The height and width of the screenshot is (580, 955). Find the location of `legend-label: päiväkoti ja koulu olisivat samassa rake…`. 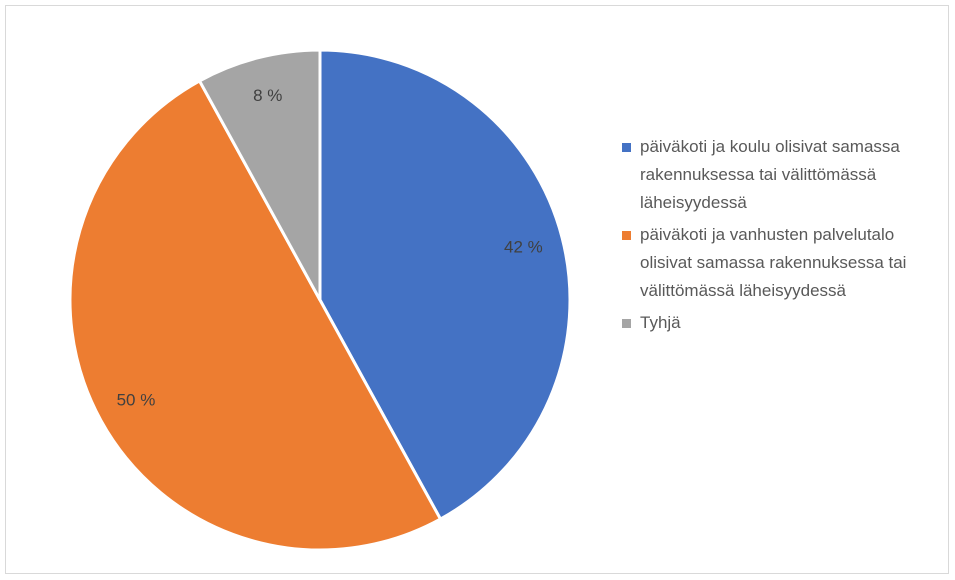

legend-label: päiväkoti ja koulu olisivat samassa rake… is located at coordinates (770, 174).